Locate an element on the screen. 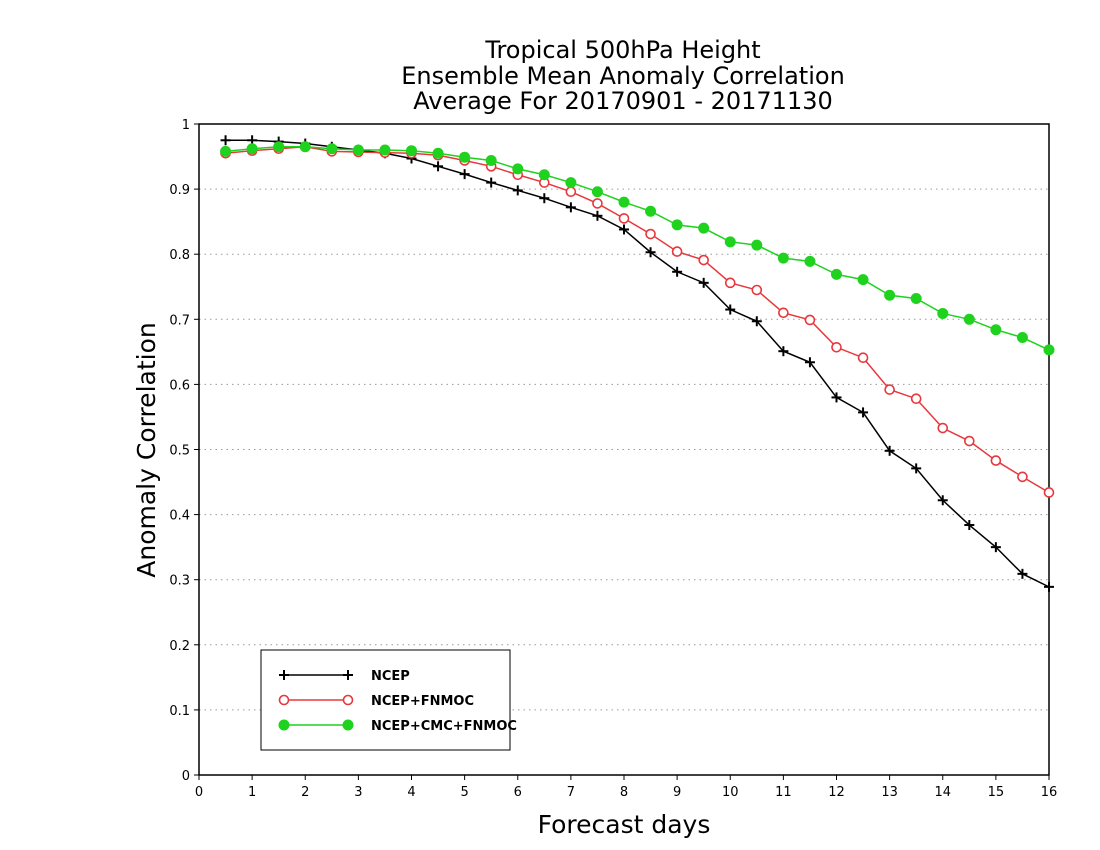  x-tick-label: 15 is located at coordinates (996, 792).